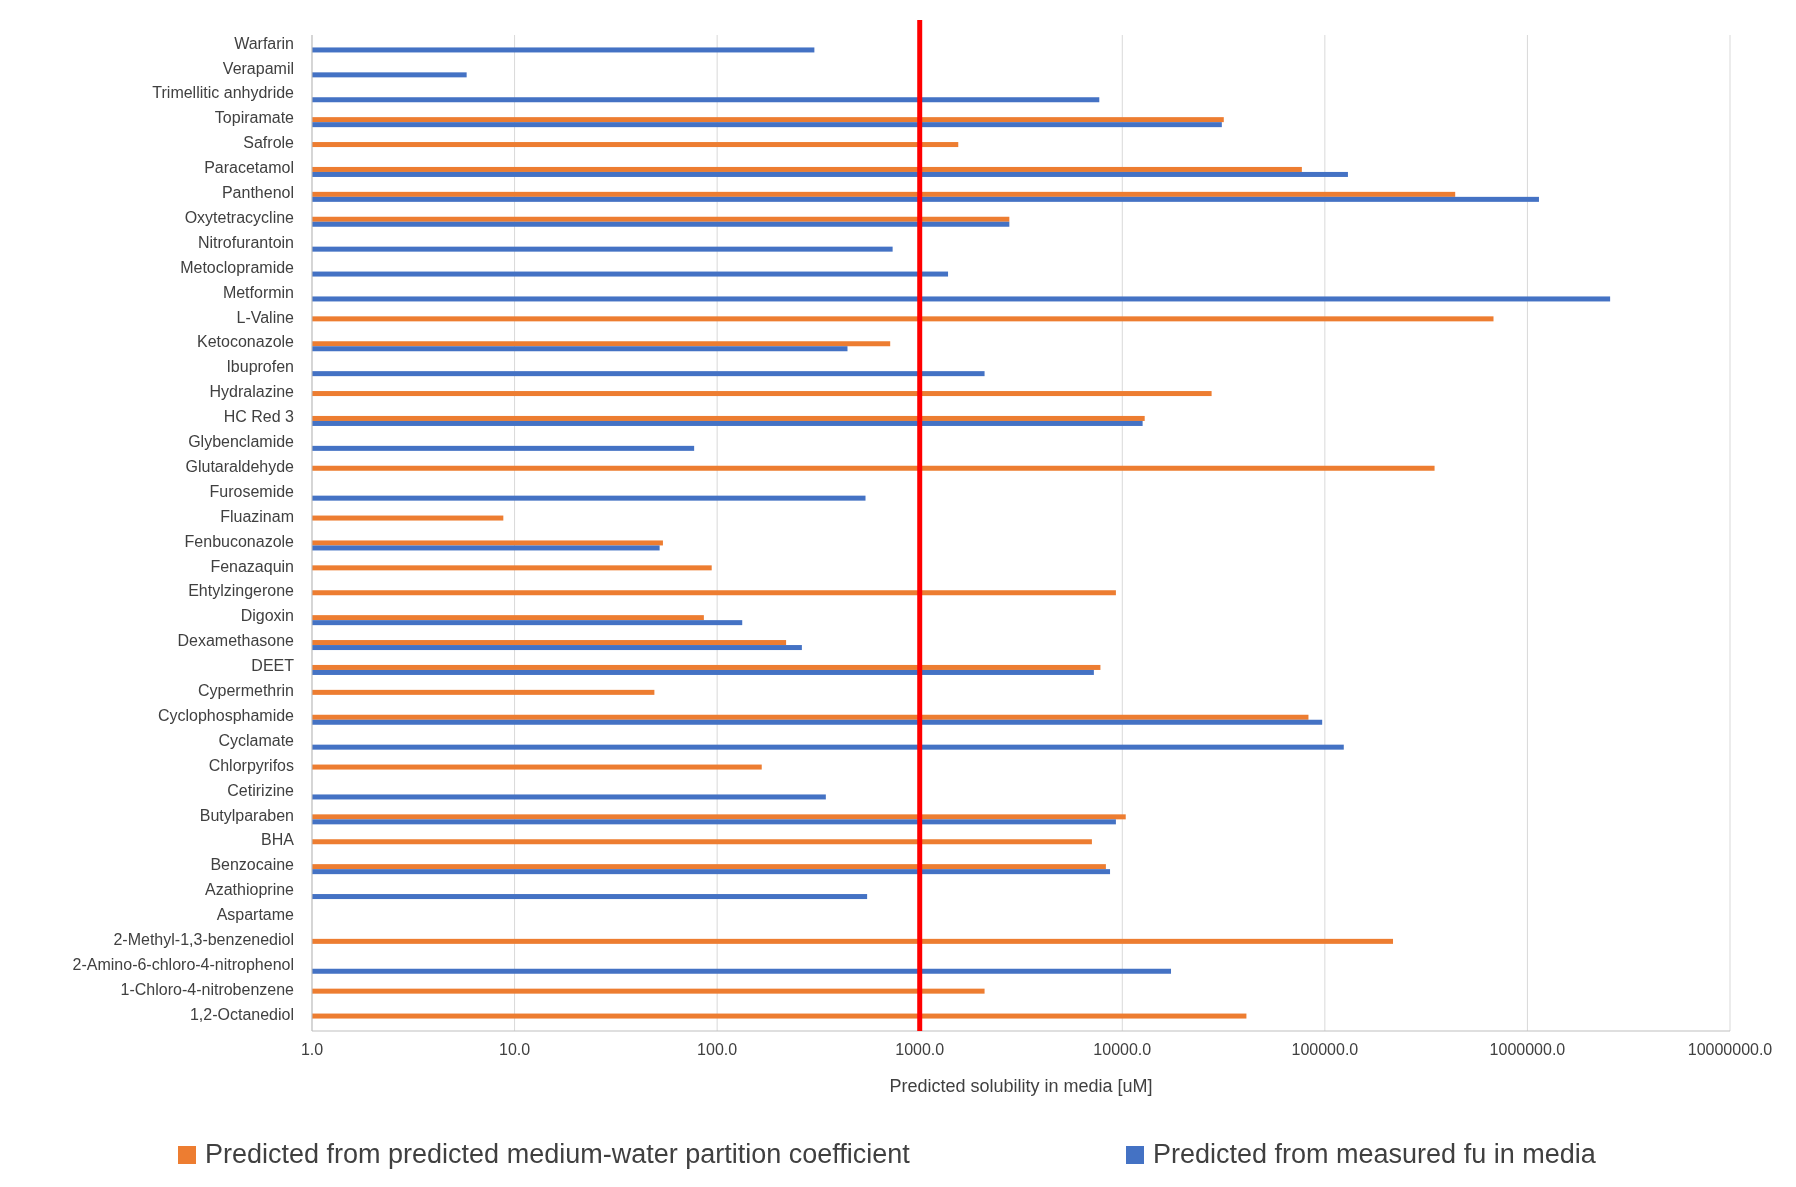 Image resolution: width=1796 pixels, height=1187 pixels. What do you see at coordinates (269, 143) in the screenshot?
I see `y-tick-label: Safrole` at bounding box center [269, 143].